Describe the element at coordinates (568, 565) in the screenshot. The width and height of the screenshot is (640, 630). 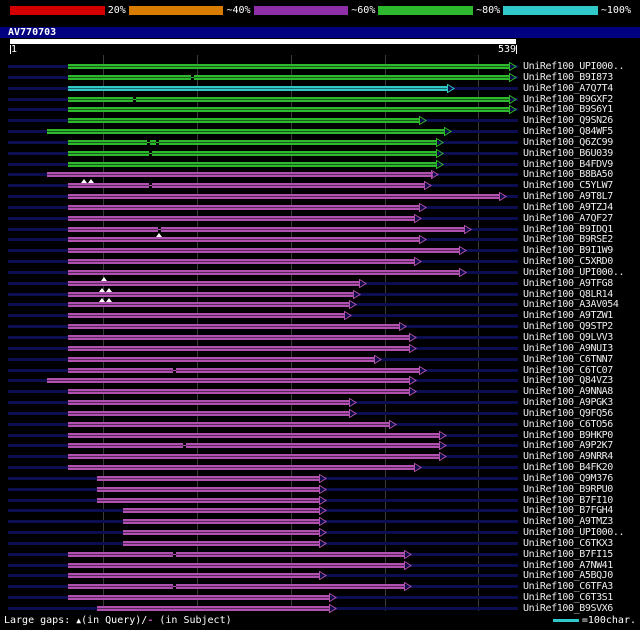
I see `hit-label: UniRef100_A7NW41` at that location.